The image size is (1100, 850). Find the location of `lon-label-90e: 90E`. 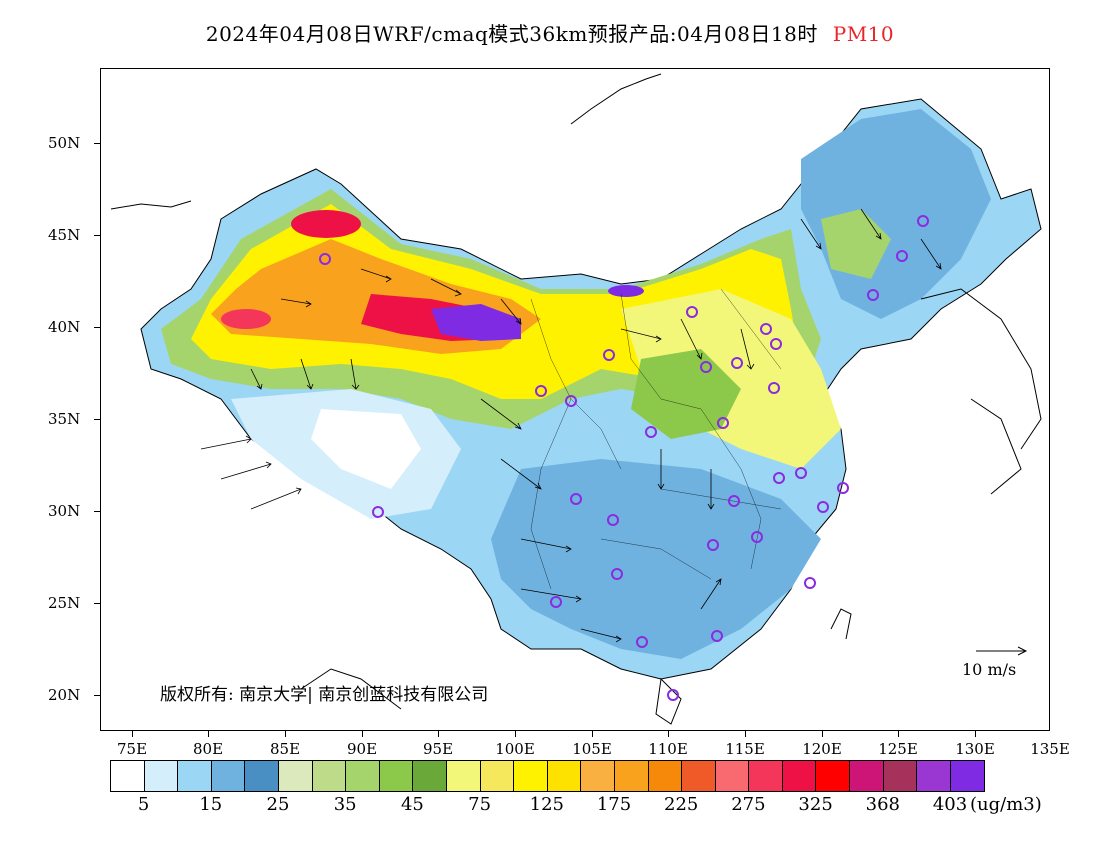

lon-label-90e: 90E is located at coordinates (362, 749).